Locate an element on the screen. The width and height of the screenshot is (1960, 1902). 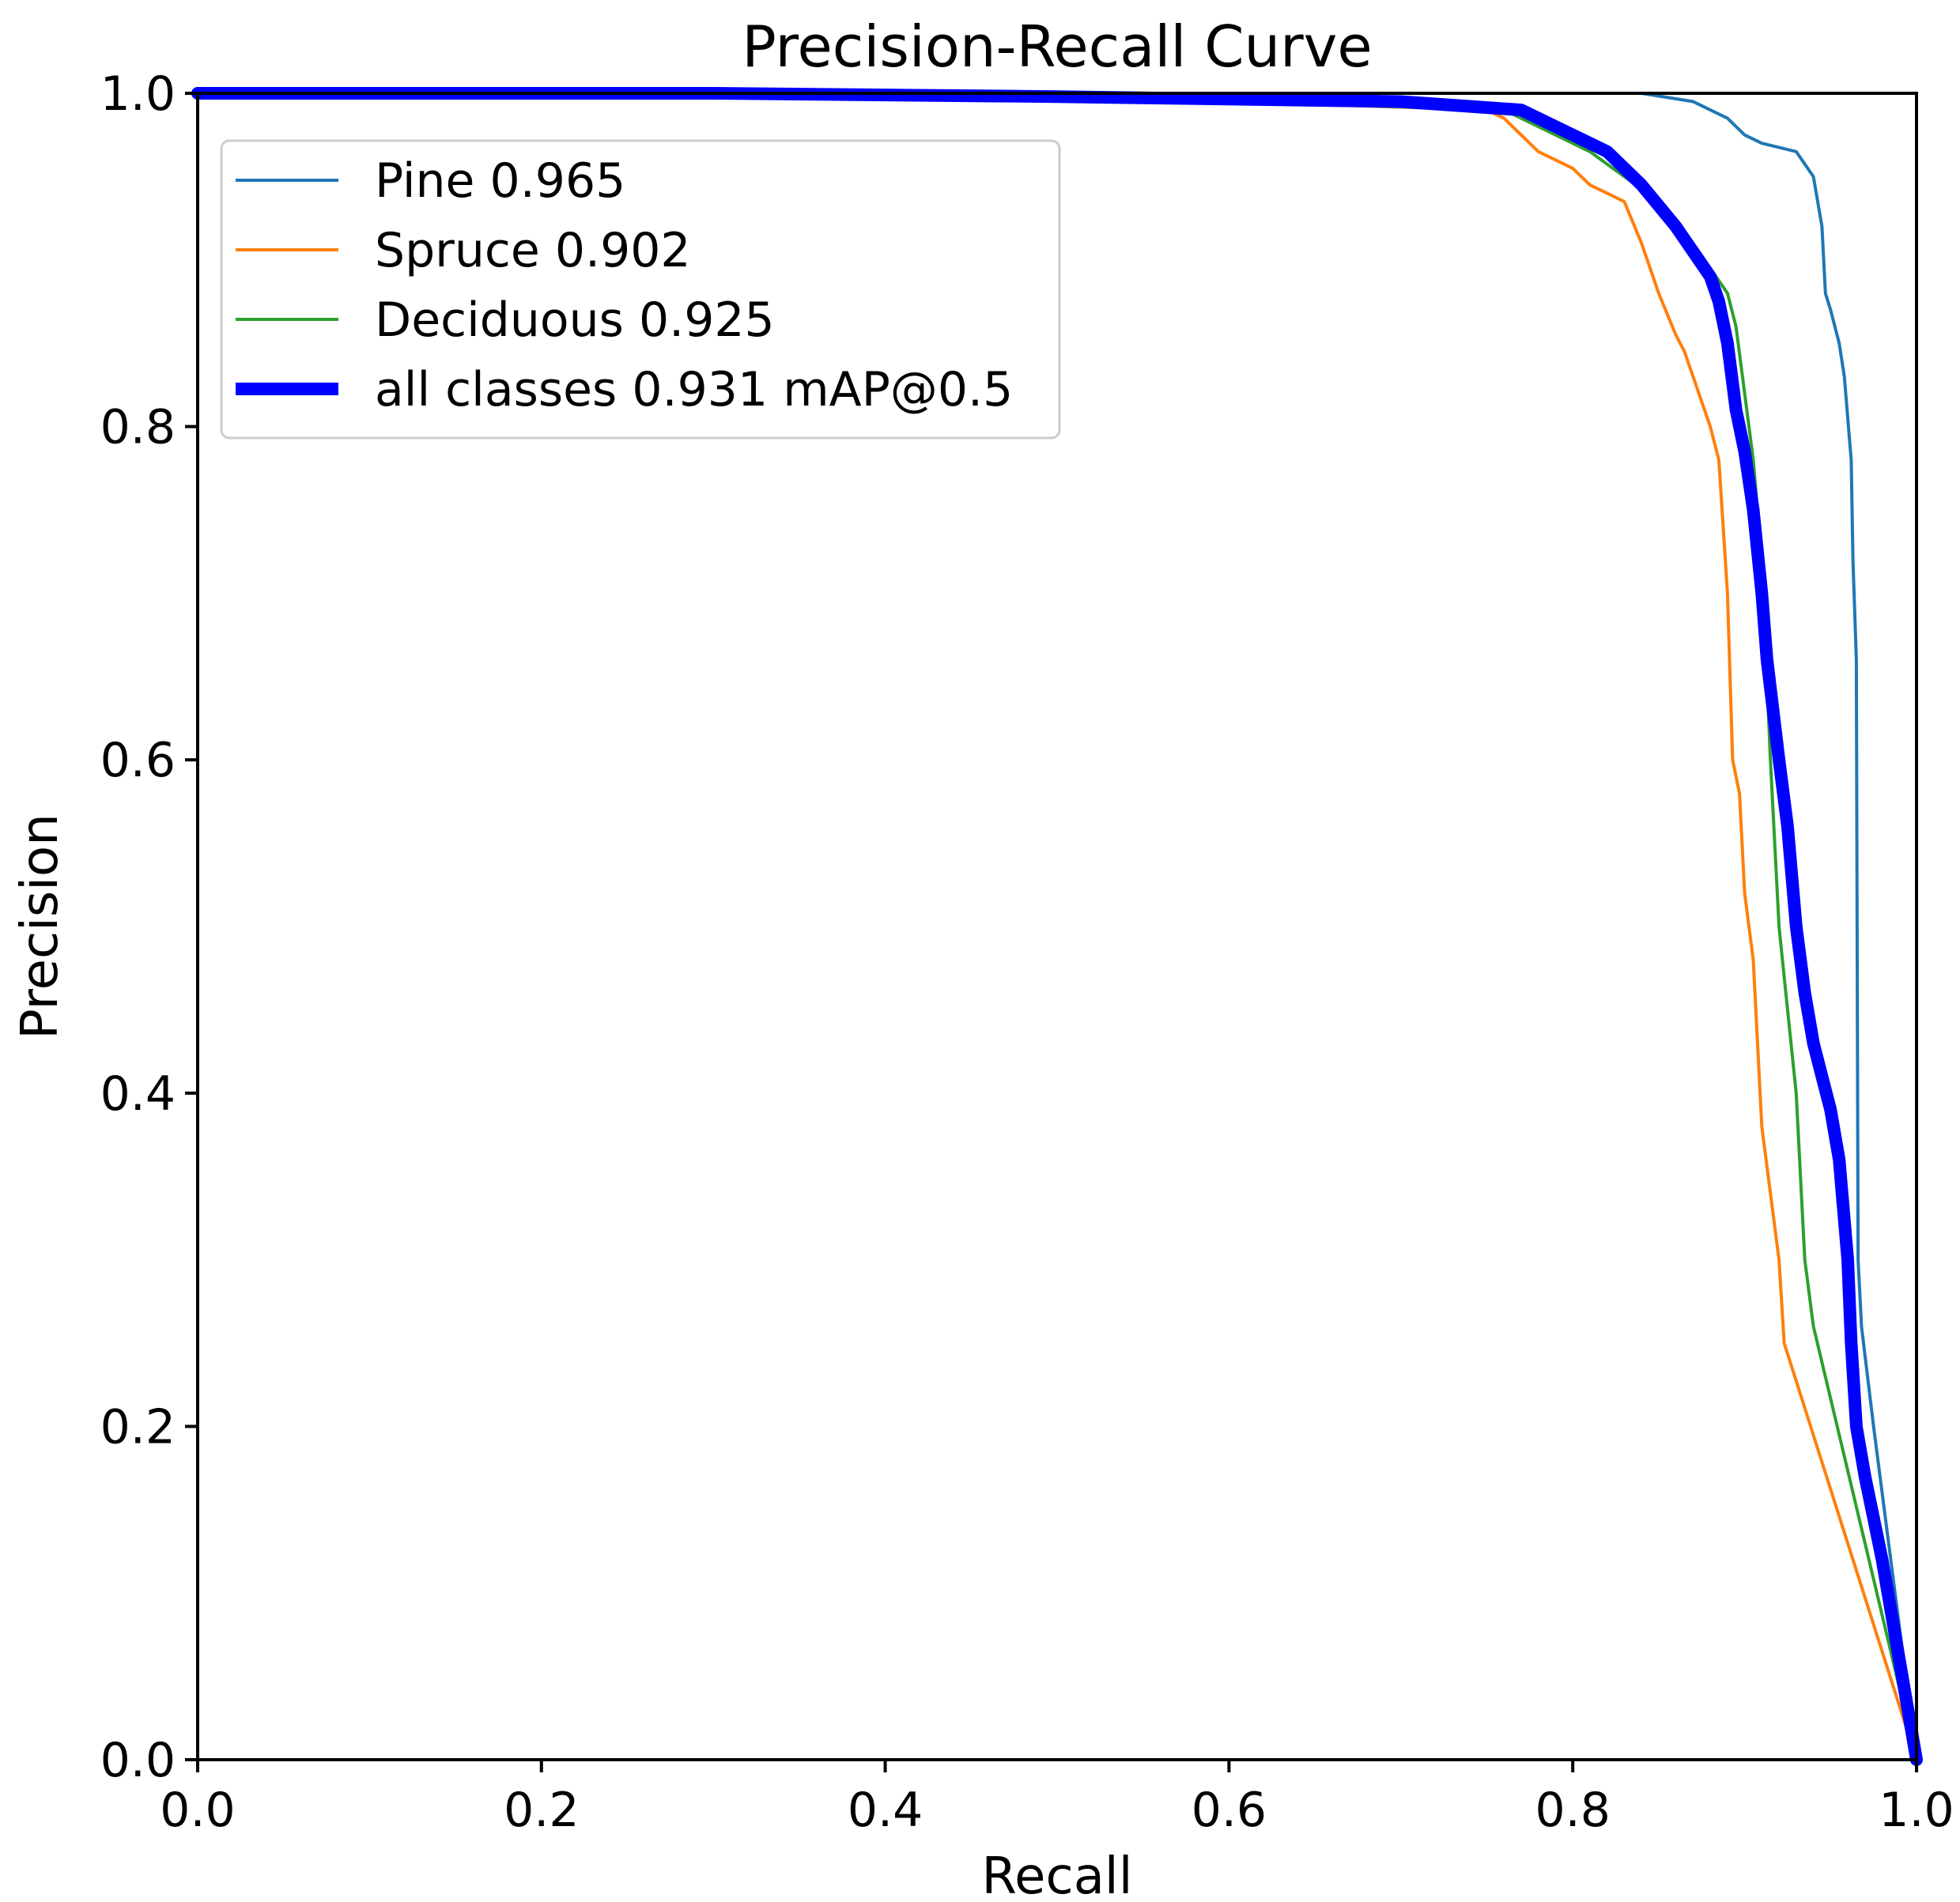
y-tick-label: 0.0 is located at coordinates (138, 1760).